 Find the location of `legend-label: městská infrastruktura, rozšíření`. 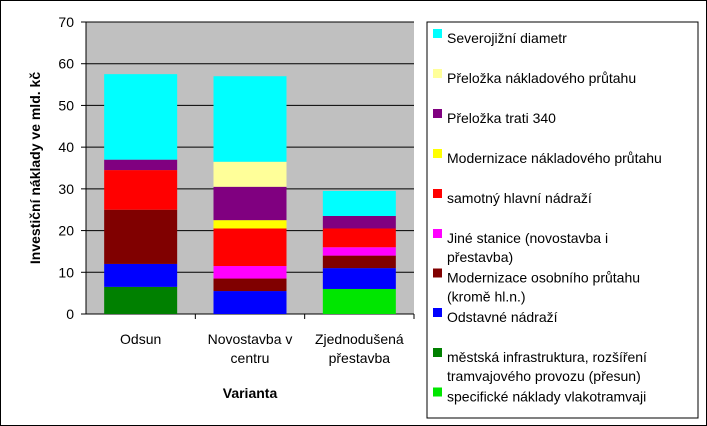

legend-label: městská infrastruktura, rozšíření is located at coordinates (547, 357).